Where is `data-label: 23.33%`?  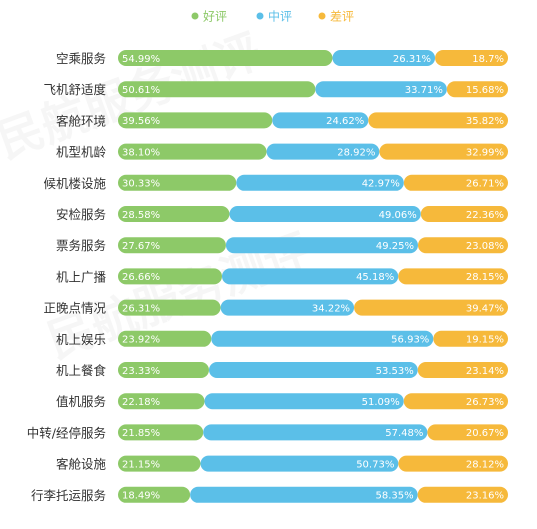 data-label: 23.33% is located at coordinates (141, 371).